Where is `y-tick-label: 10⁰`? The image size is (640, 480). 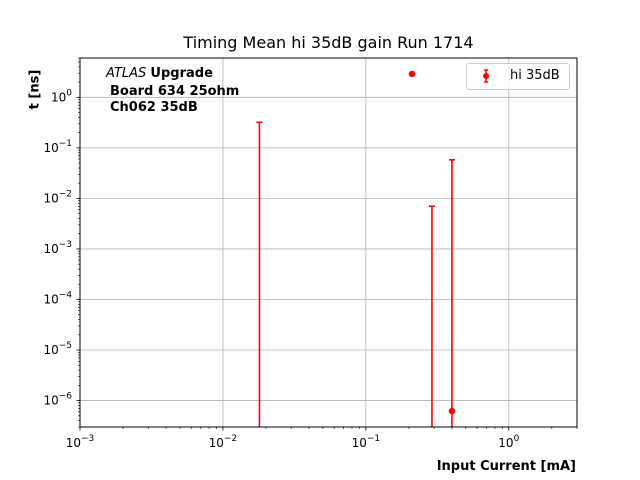 y-tick-label: 10⁰ is located at coordinates (61, 96).